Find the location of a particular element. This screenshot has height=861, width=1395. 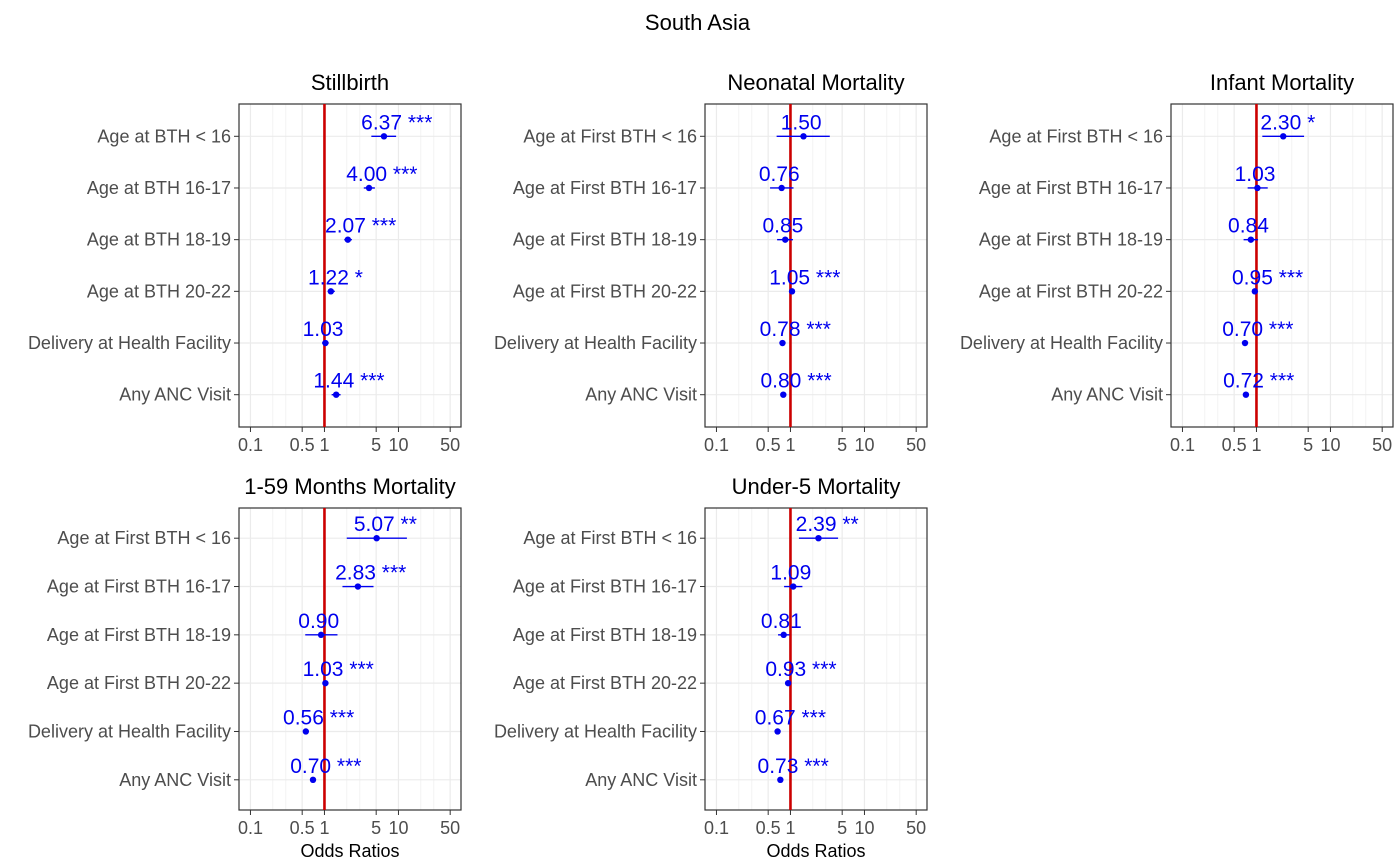

estimate-label: 1.50 is located at coordinates (801, 122).